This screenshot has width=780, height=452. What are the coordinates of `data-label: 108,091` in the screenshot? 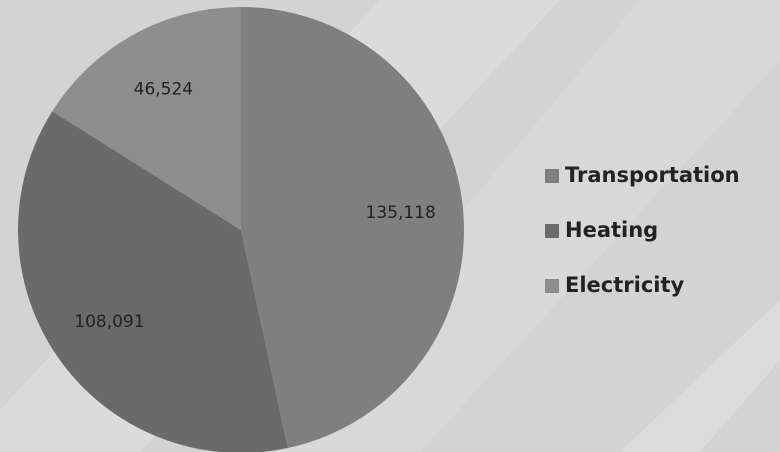 It's located at (109, 322).